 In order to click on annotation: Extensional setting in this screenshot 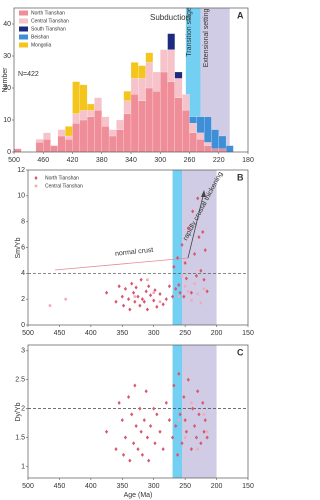, I will do `click(206, 38)`.